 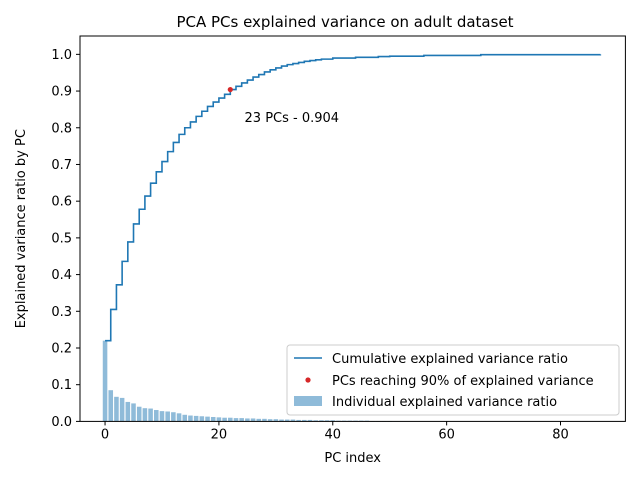 I want to click on y-tick-label: 0.6, so click(x=61, y=202).